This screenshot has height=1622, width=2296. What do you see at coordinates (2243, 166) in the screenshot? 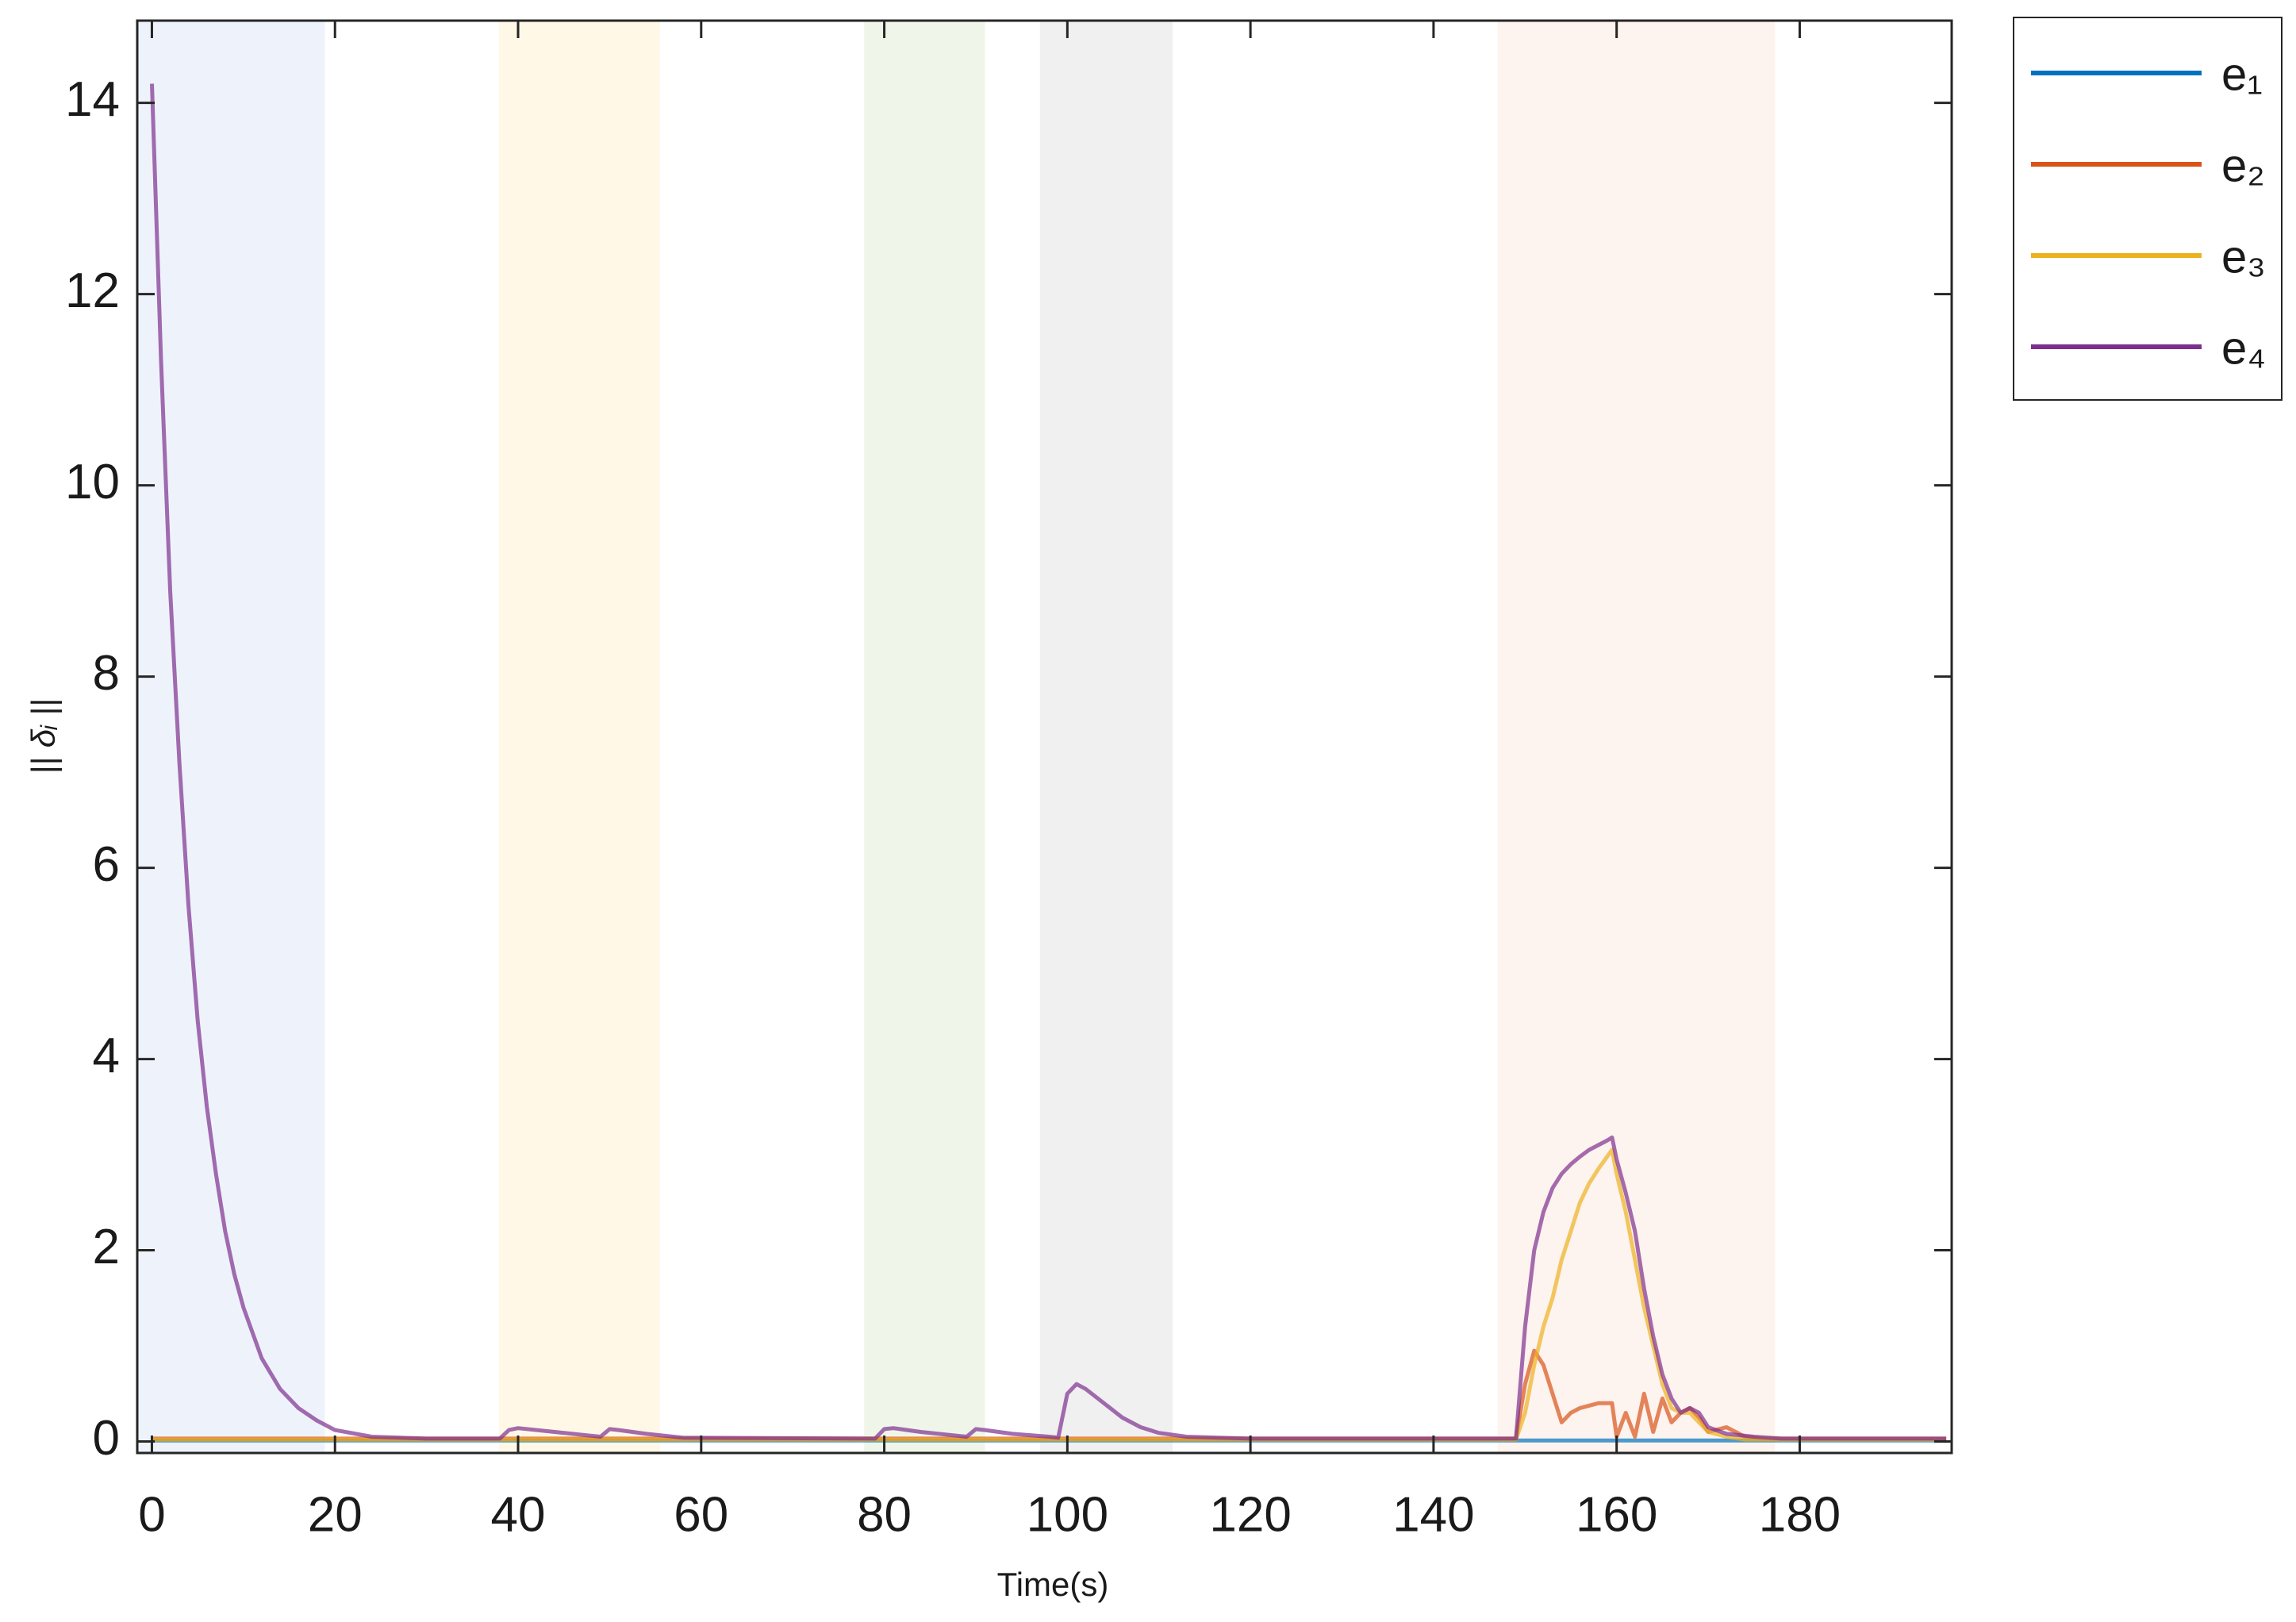
I see `legend-label: e₂` at bounding box center [2243, 166].